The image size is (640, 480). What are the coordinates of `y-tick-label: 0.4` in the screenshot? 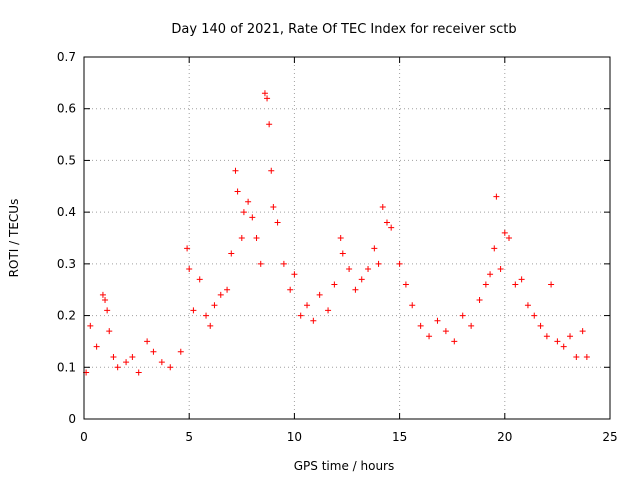 It's located at (66, 212).